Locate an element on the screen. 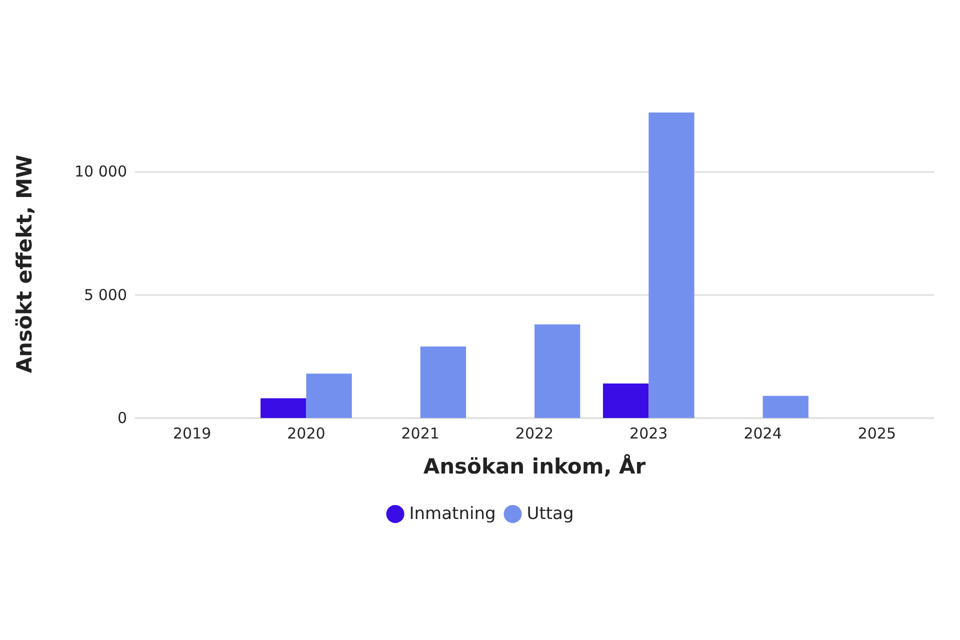  legend-label: Inmatning is located at coordinates (452, 514).